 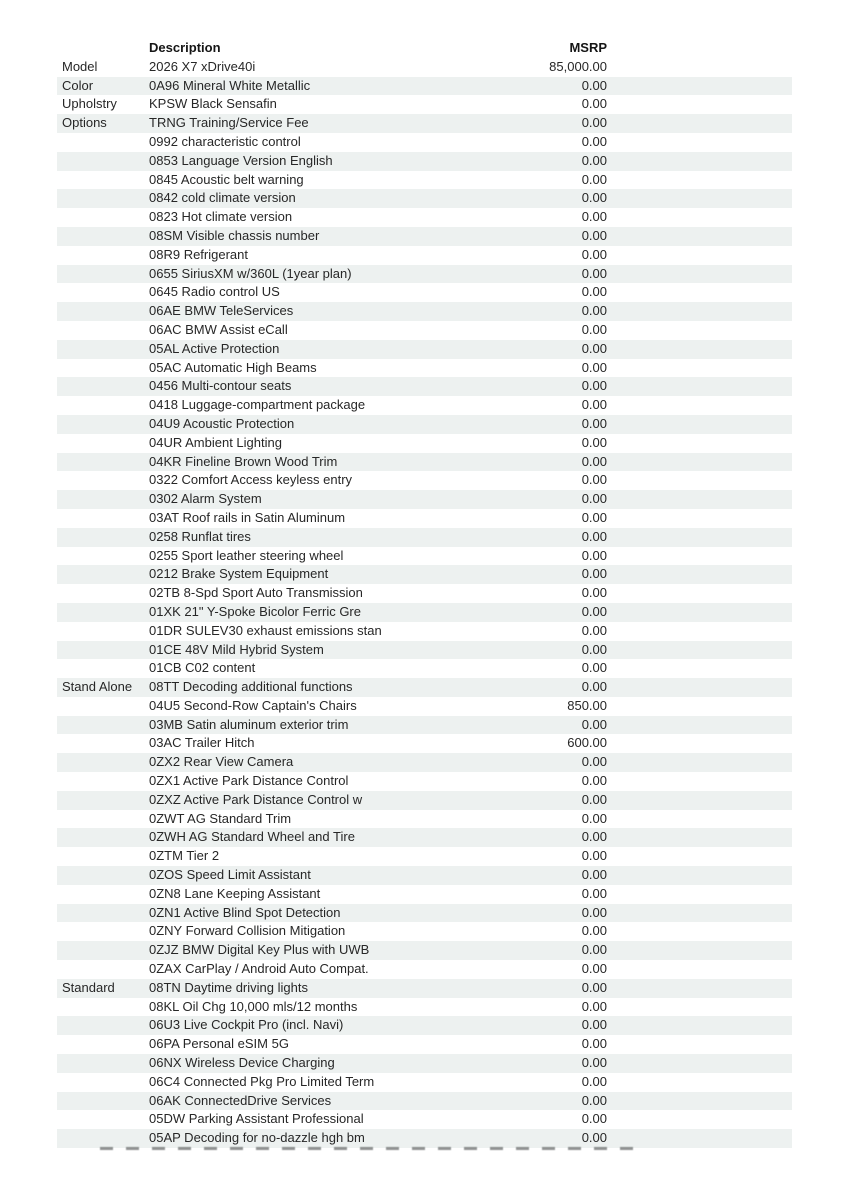 I want to click on row-description: 0255 Sport leather steering wheel, so click(x=246, y=555).